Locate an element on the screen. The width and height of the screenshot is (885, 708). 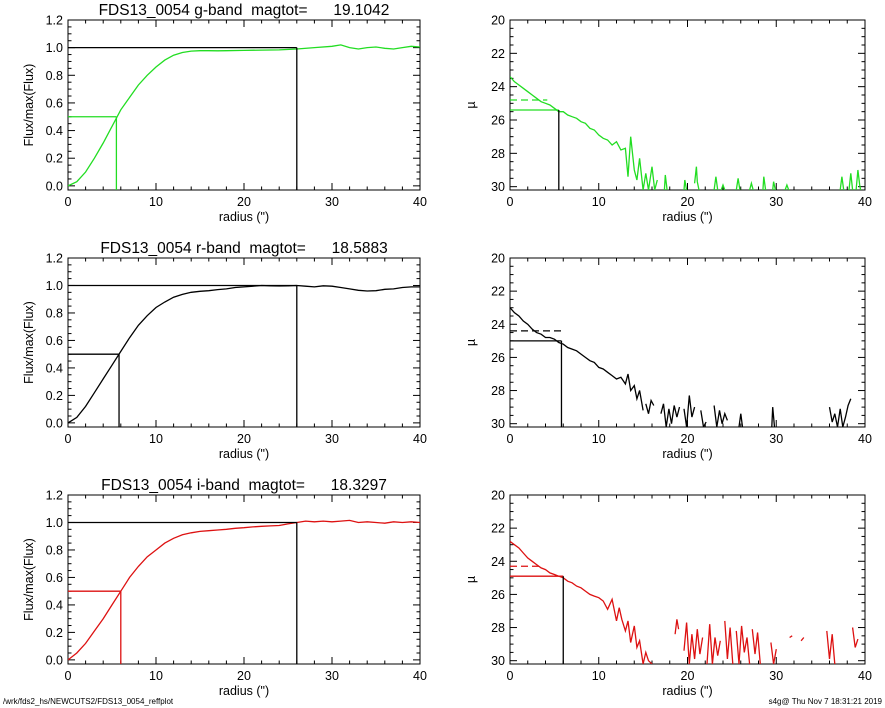
chart-title: FDS13_0054 i-band magtot= 18.3297 is located at coordinates (244, 485).